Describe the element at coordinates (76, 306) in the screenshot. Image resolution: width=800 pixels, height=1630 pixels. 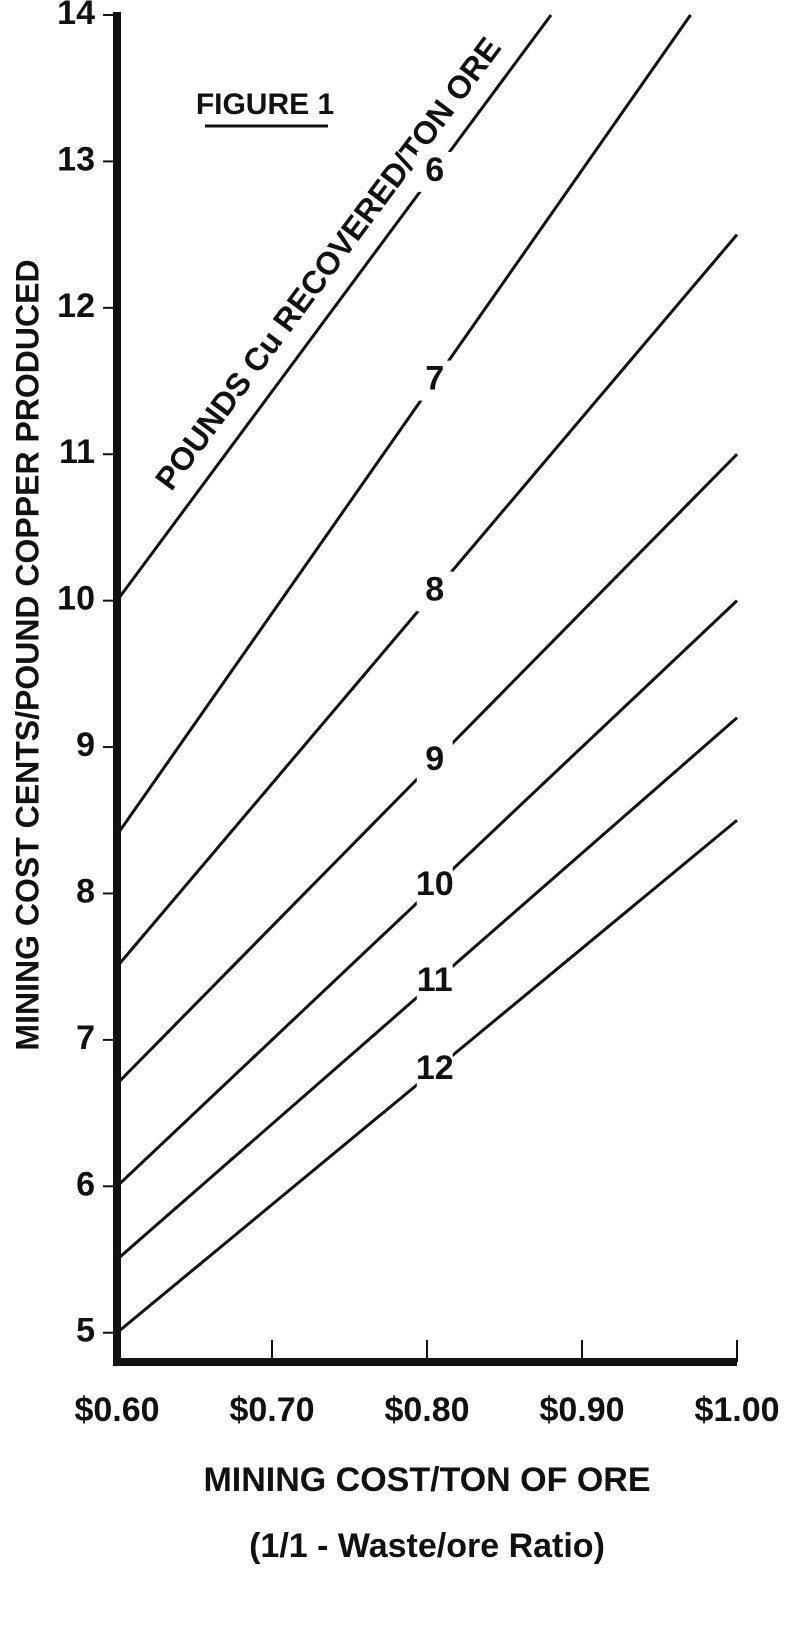
I see `y-tick-label: 12` at that location.